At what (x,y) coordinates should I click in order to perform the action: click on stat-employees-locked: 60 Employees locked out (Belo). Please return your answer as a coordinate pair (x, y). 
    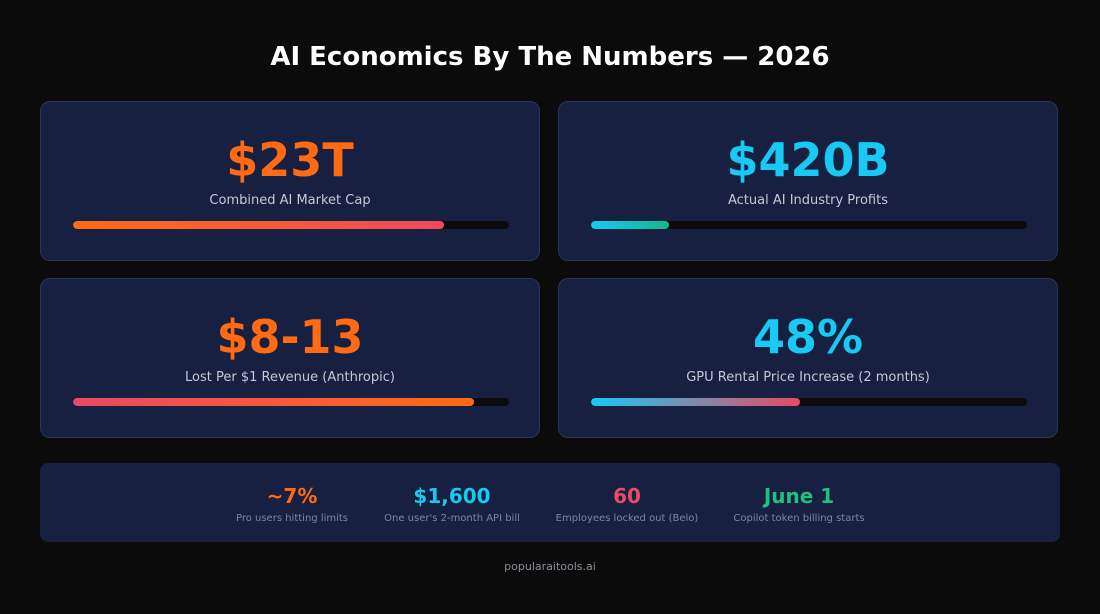
    Looking at the image, I should click on (627, 504).